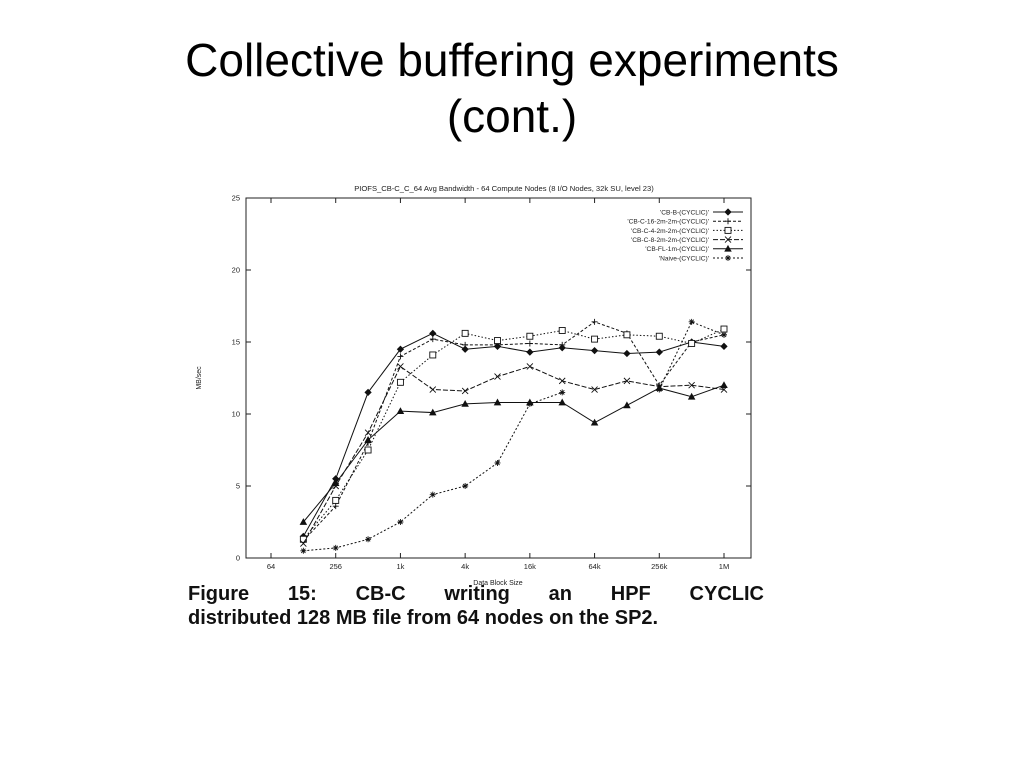 This screenshot has width=1024, height=768. Describe the element at coordinates (271, 566) in the screenshot. I see `x-tick-label: 64` at that location.